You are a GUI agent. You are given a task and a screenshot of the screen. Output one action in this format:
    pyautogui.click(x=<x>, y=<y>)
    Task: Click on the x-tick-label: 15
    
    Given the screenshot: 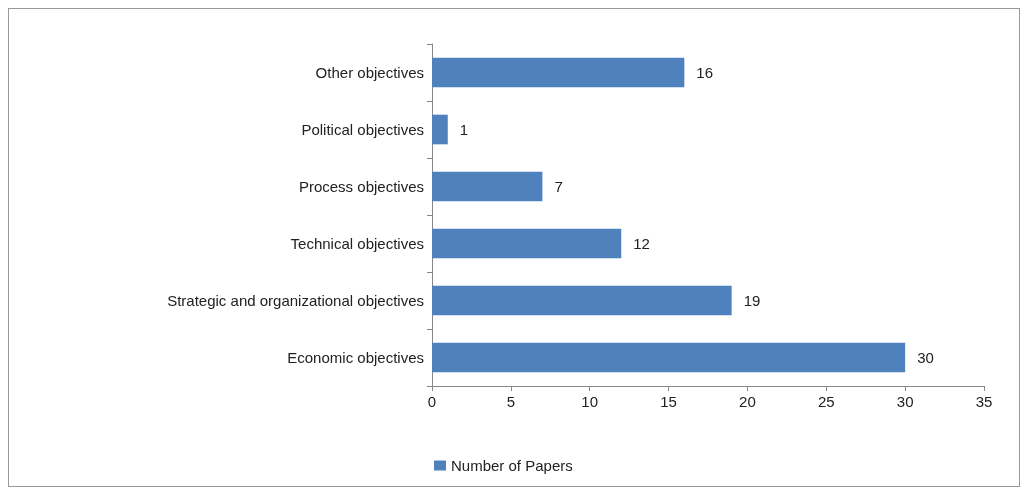 What is the action you would take?
    pyautogui.click(x=668, y=401)
    